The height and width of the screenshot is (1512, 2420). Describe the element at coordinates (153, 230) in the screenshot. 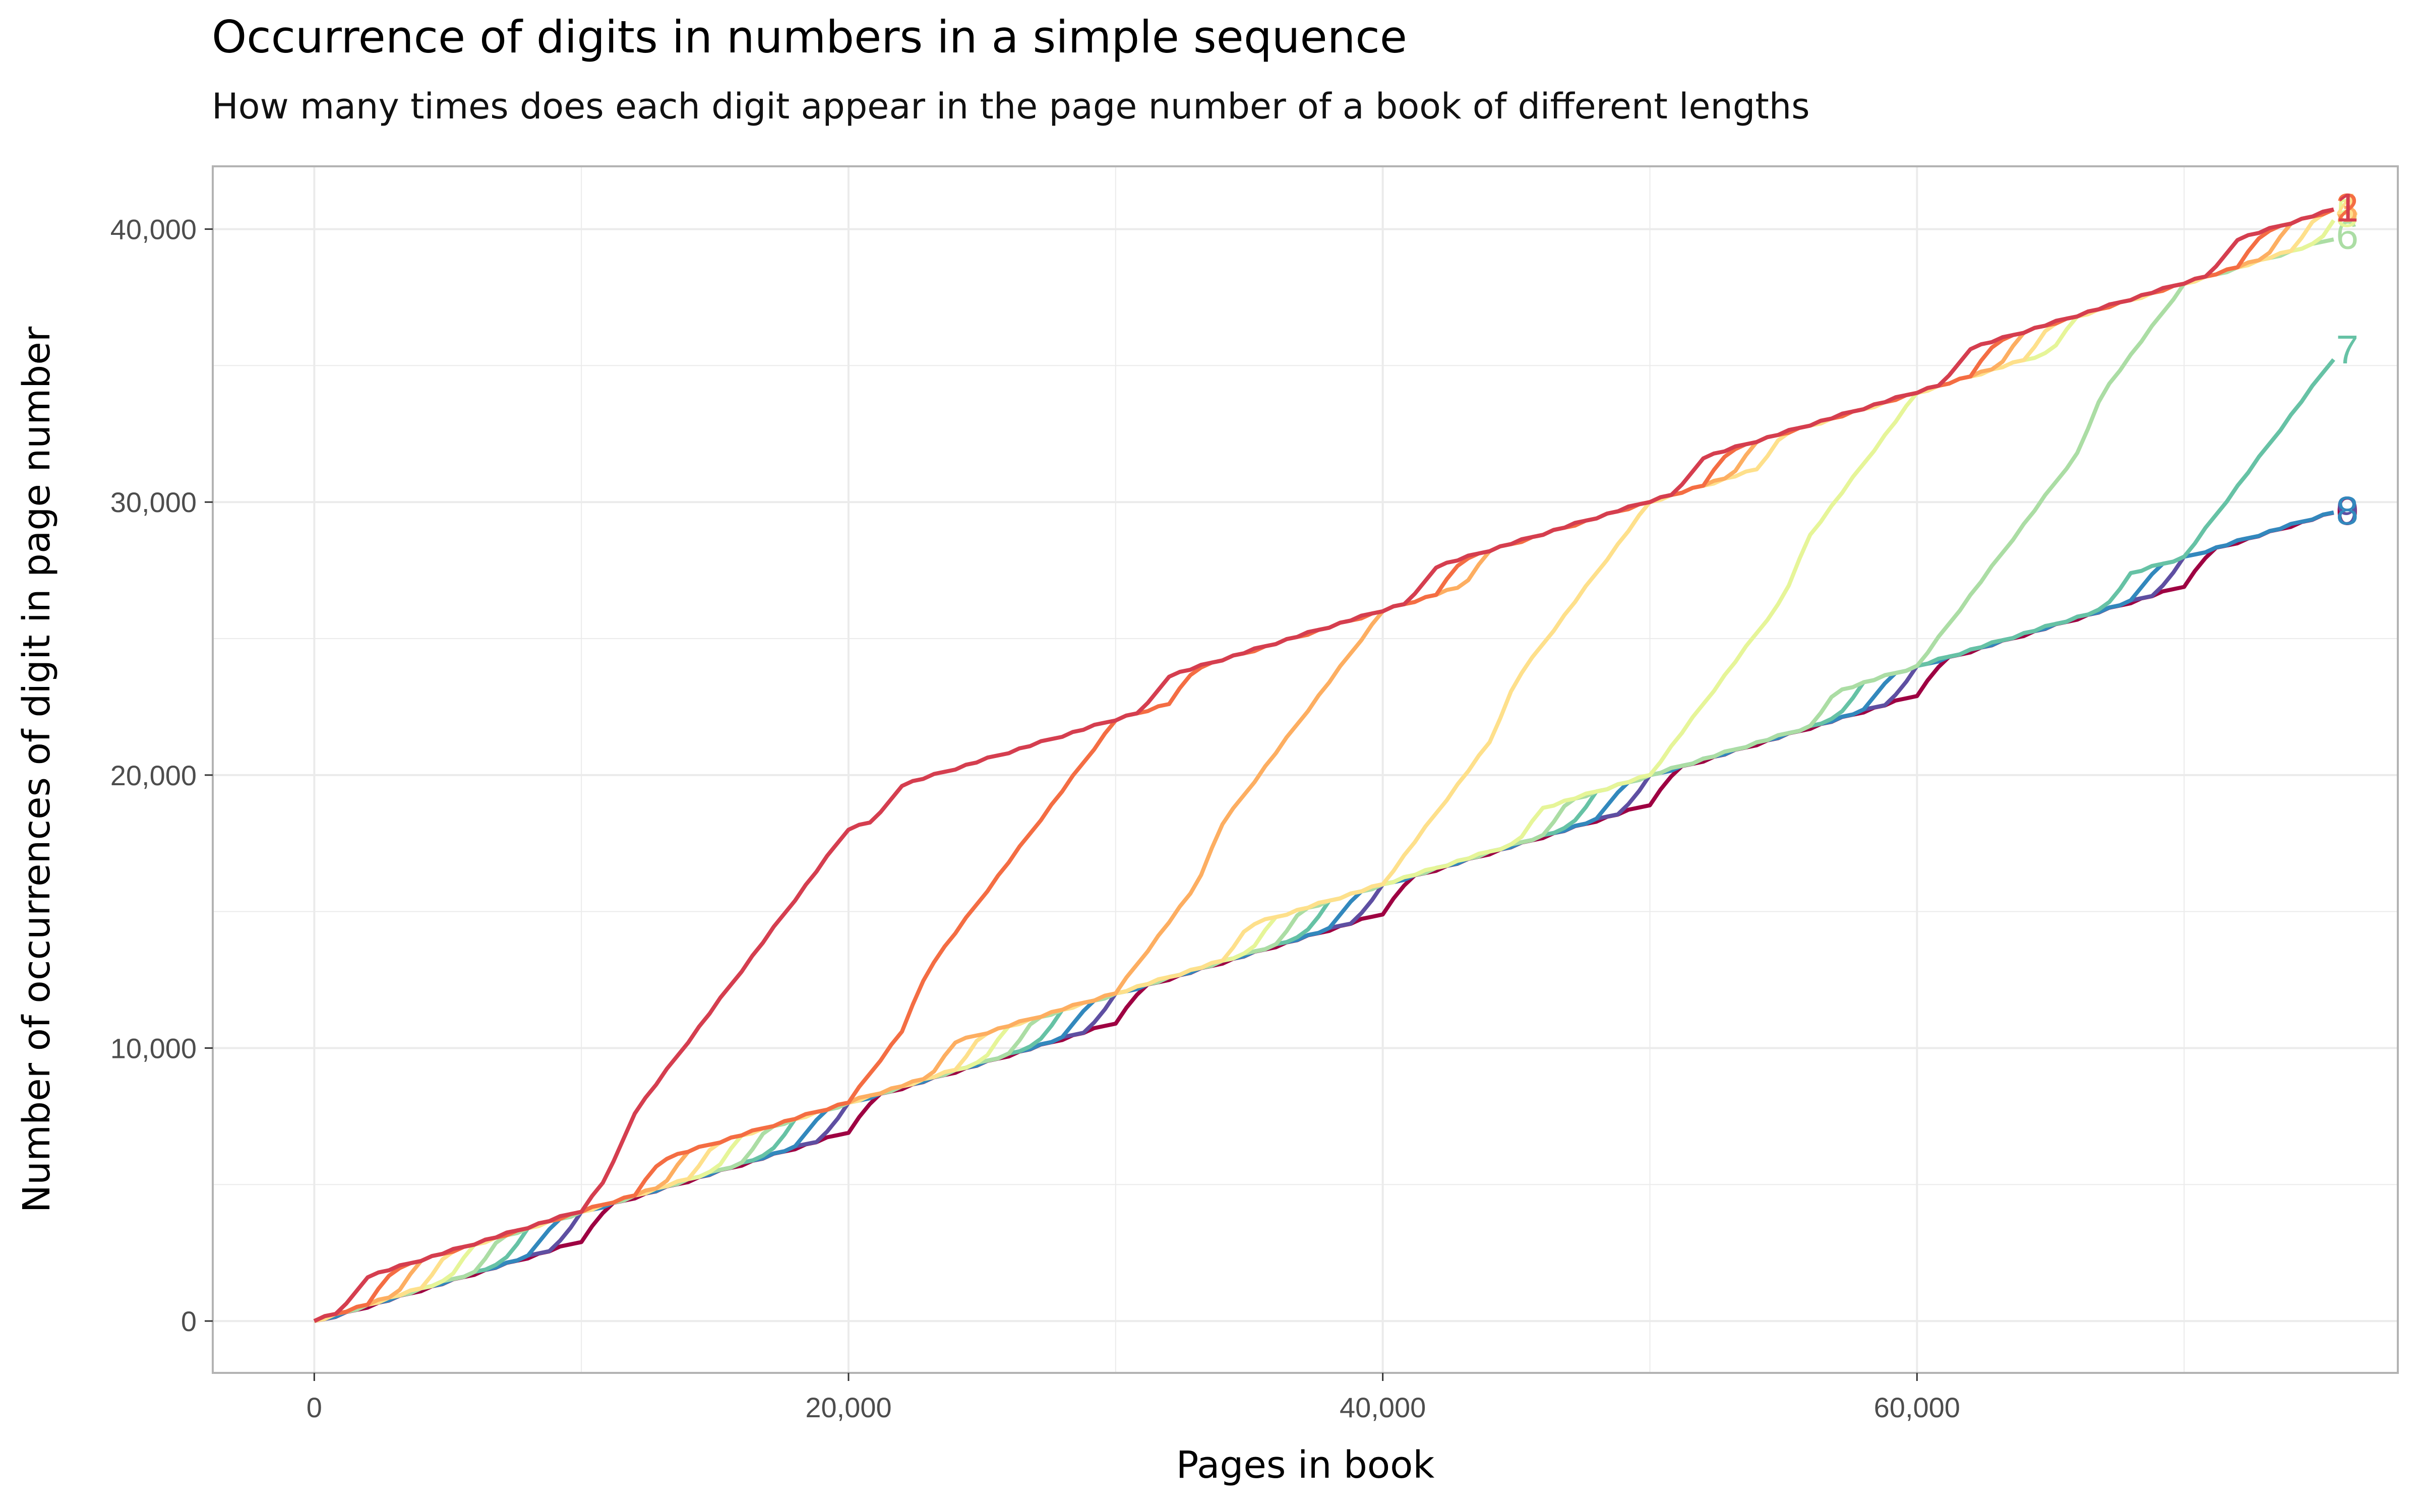

I see `y-tick-label: 40,000` at that location.